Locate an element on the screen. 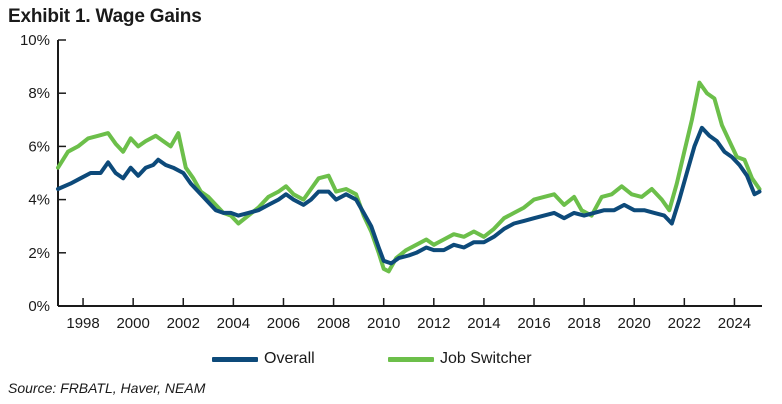  y-tick-label: 4% is located at coordinates (39, 200).